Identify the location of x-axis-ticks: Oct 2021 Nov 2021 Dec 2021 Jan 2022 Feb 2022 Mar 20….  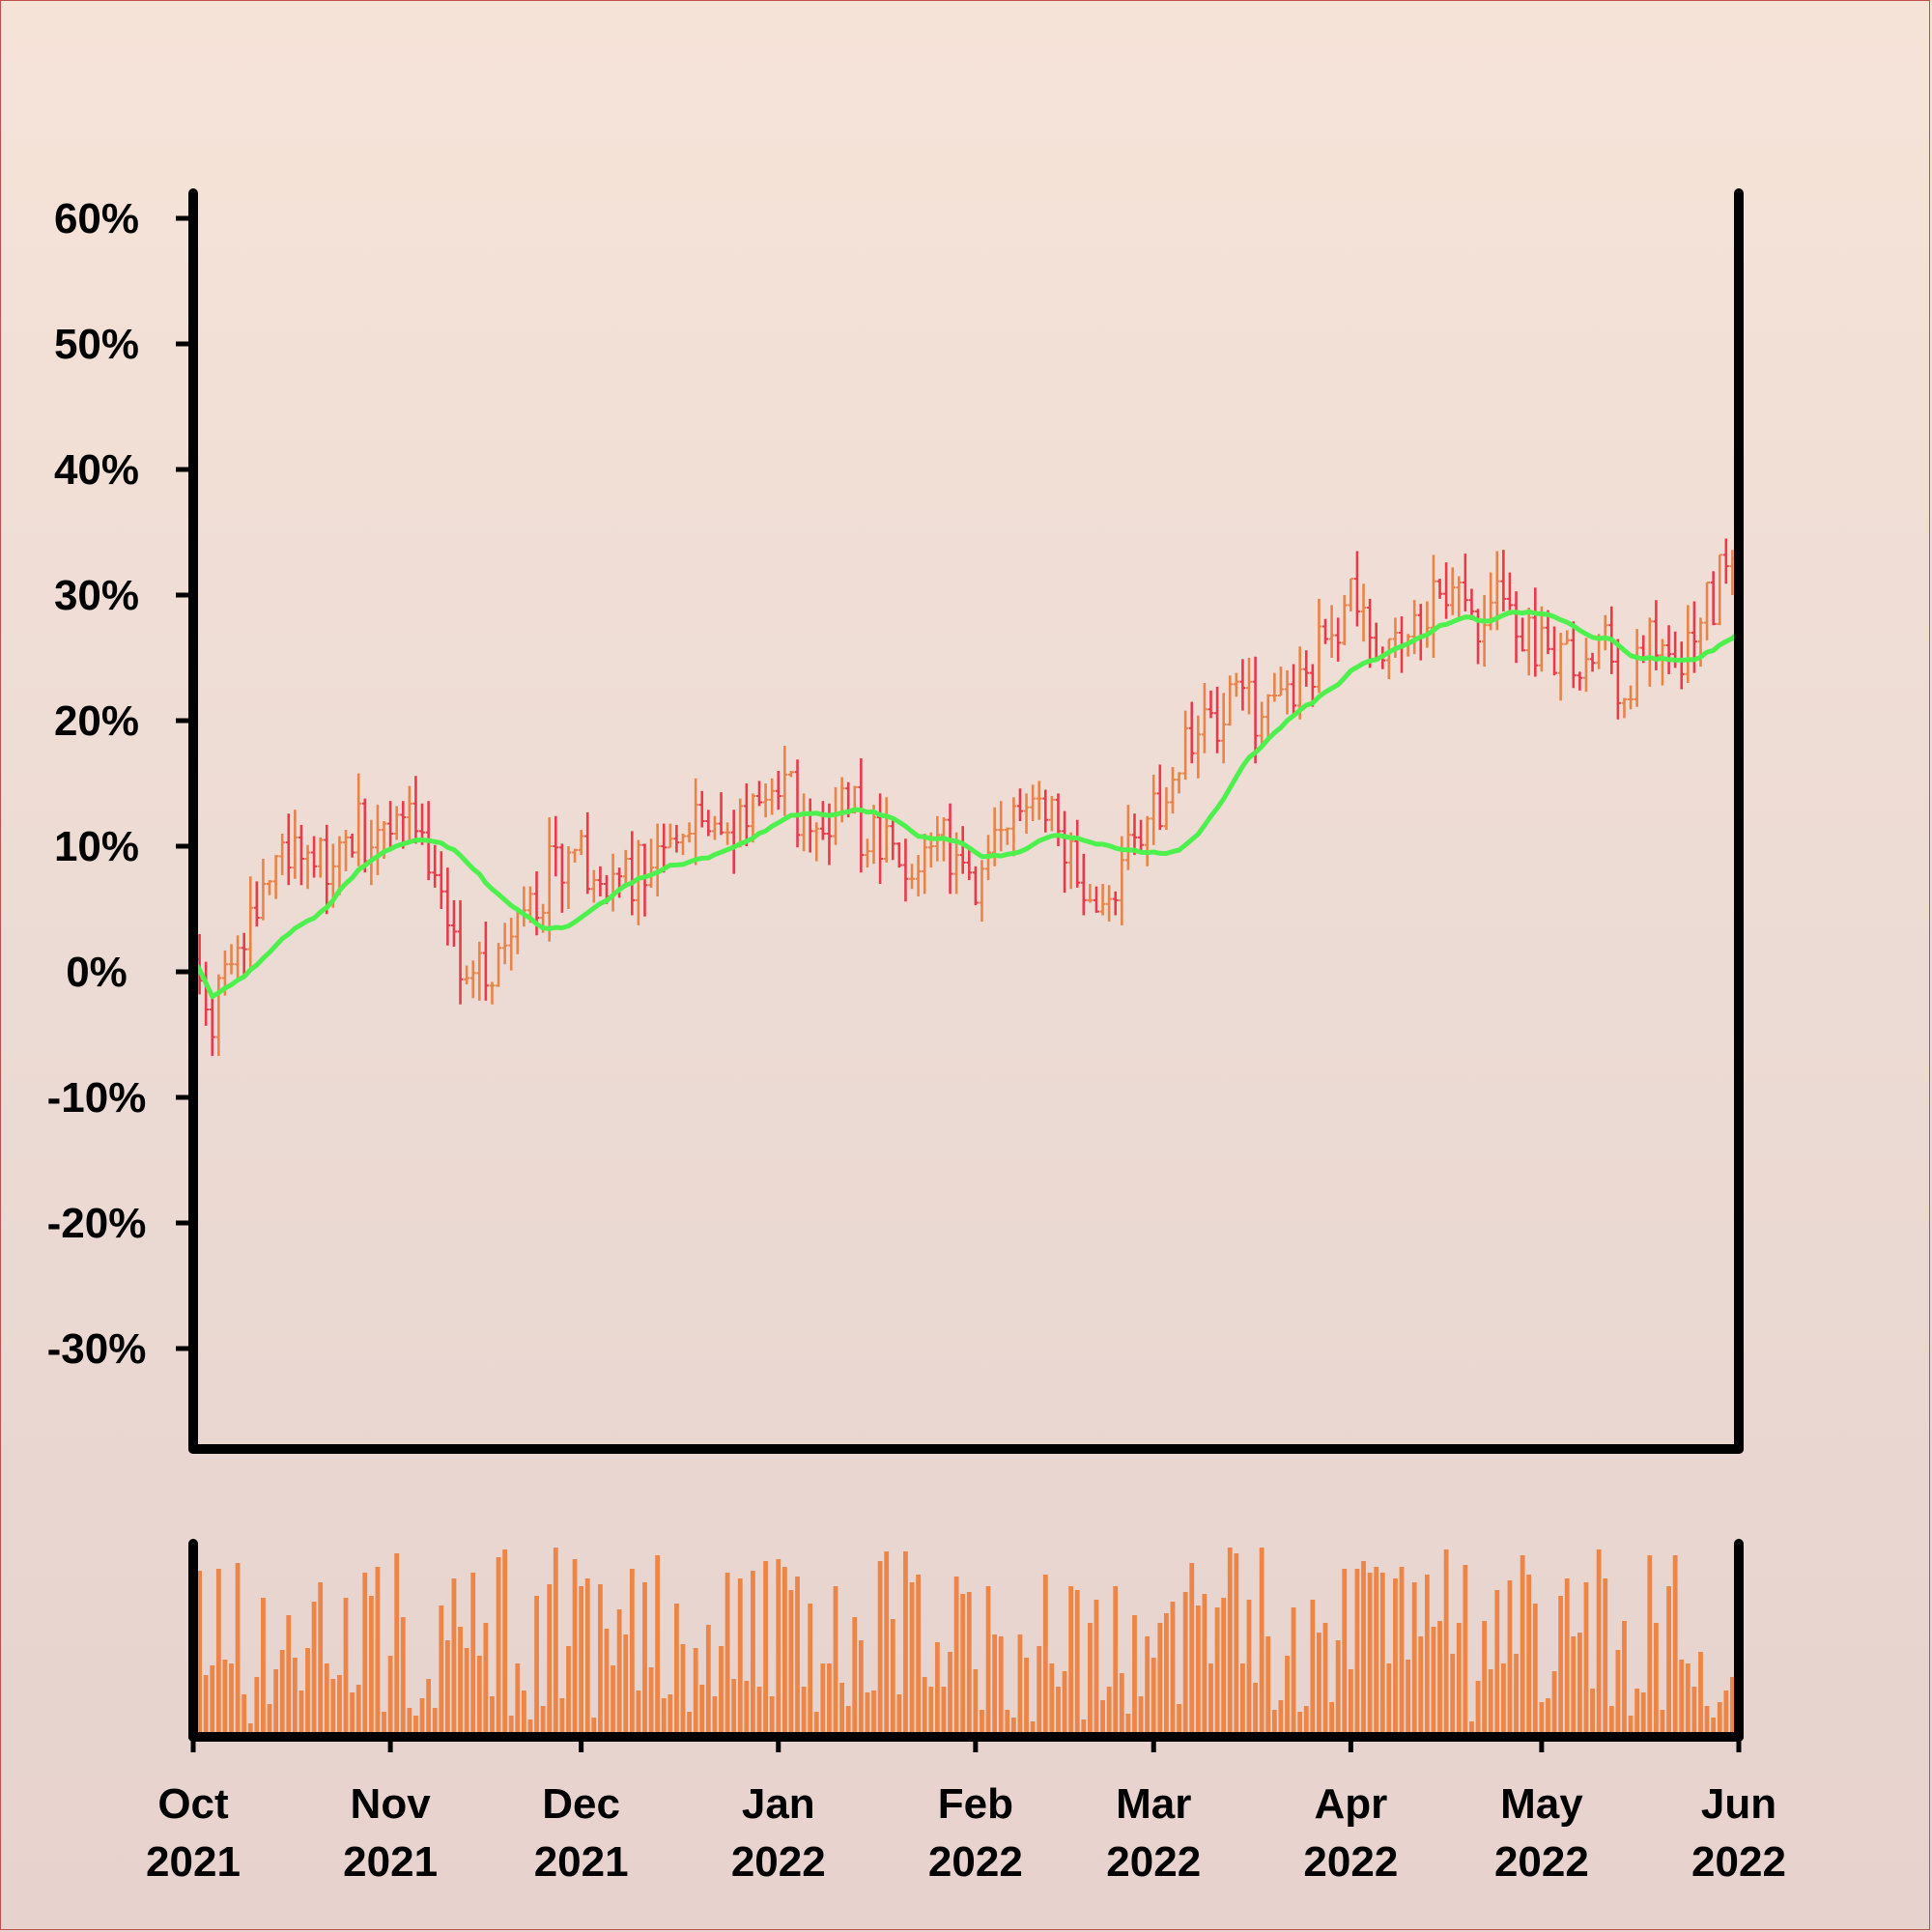
(966, 1811).